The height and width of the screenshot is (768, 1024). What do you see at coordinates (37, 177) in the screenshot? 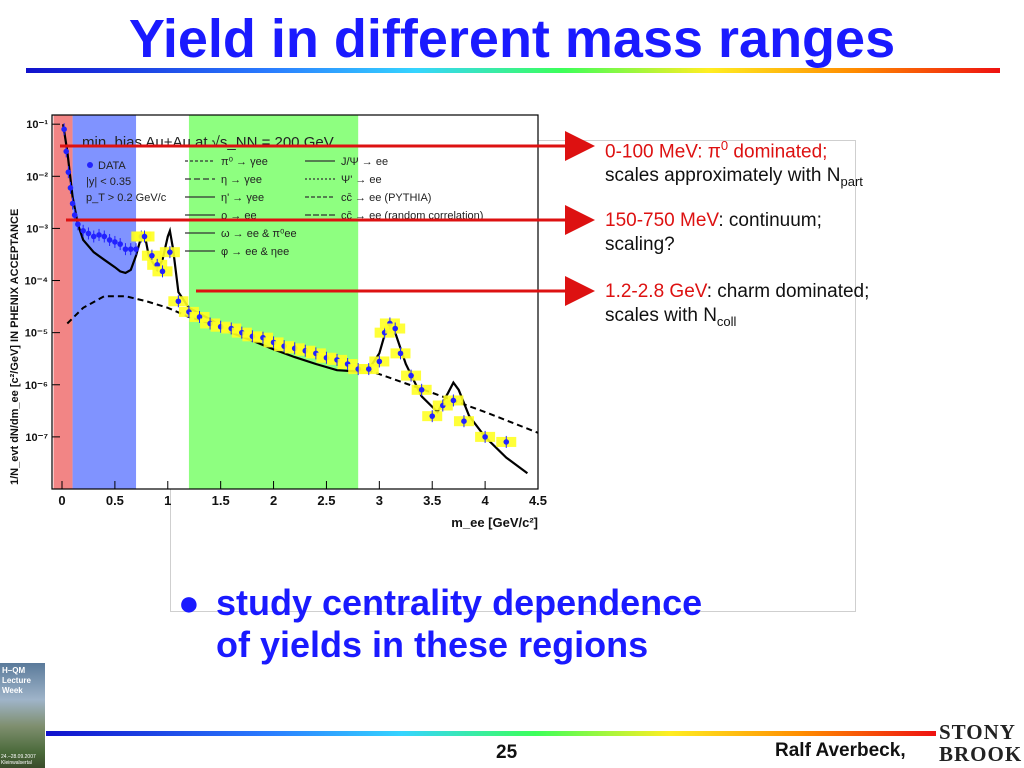
I see `y-tick-label: 10⁻²` at bounding box center [37, 177].